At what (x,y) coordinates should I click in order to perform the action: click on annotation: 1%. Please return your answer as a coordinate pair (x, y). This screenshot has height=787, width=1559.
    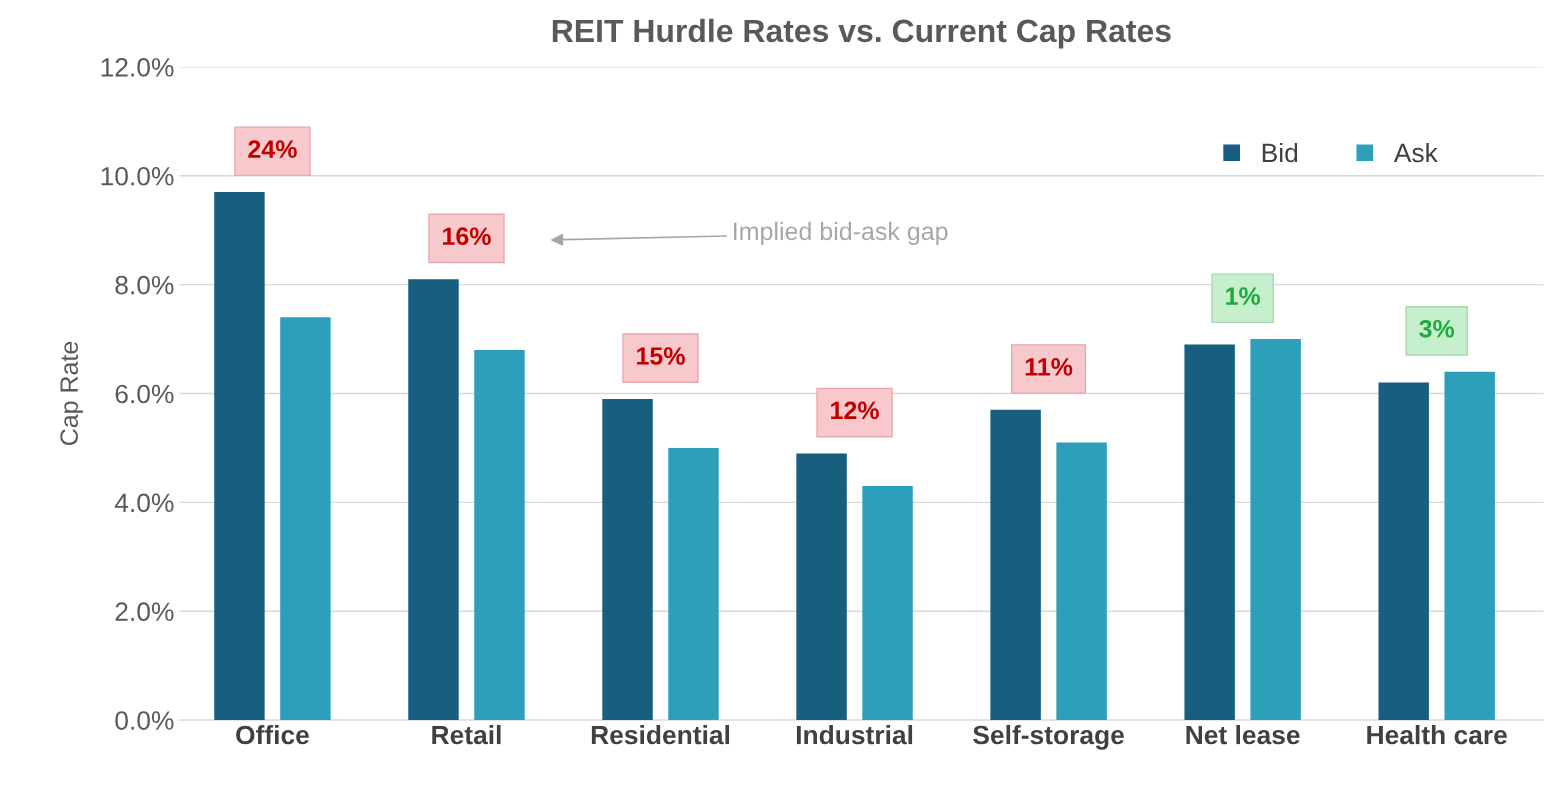
    Looking at the image, I should click on (1243, 296).